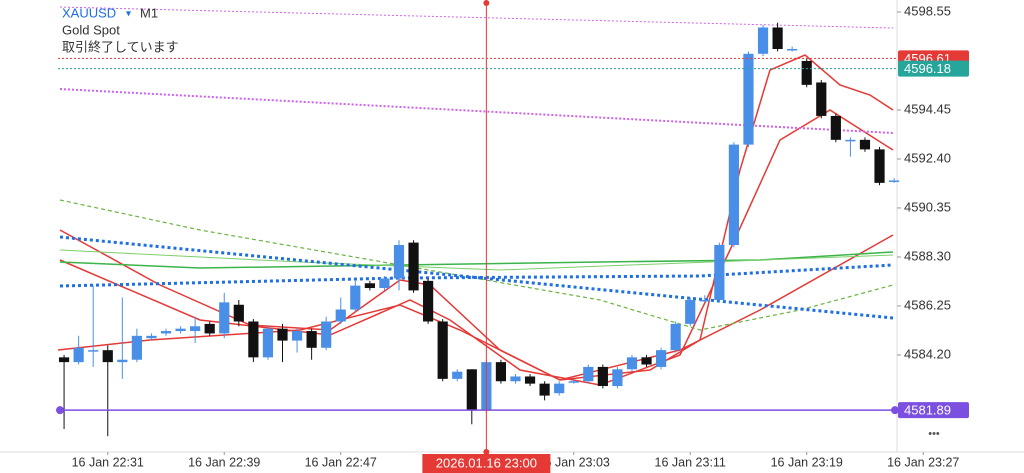 The width and height of the screenshot is (1024, 473). Describe the element at coordinates (89, 12) in the screenshot. I see `symbol: XAUUSD` at that location.